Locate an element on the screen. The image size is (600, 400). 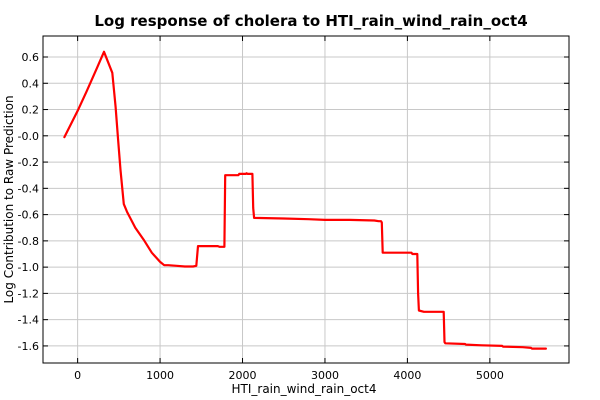
y-tick-label: -0.2 is located at coordinates (28, 162).